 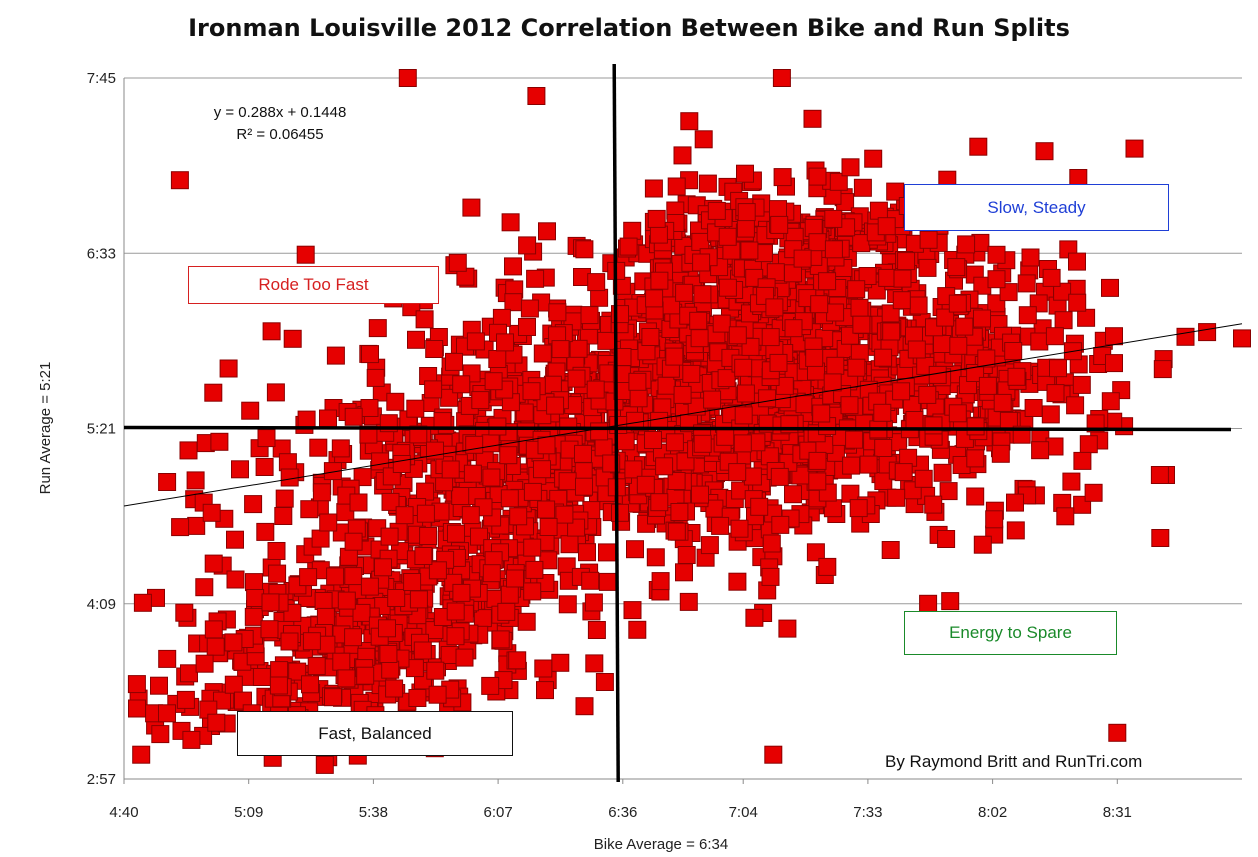 What do you see at coordinates (375, 733) in the screenshot?
I see `quadrant-label-fast-balanced: Fast, Balanced` at bounding box center [375, 733].